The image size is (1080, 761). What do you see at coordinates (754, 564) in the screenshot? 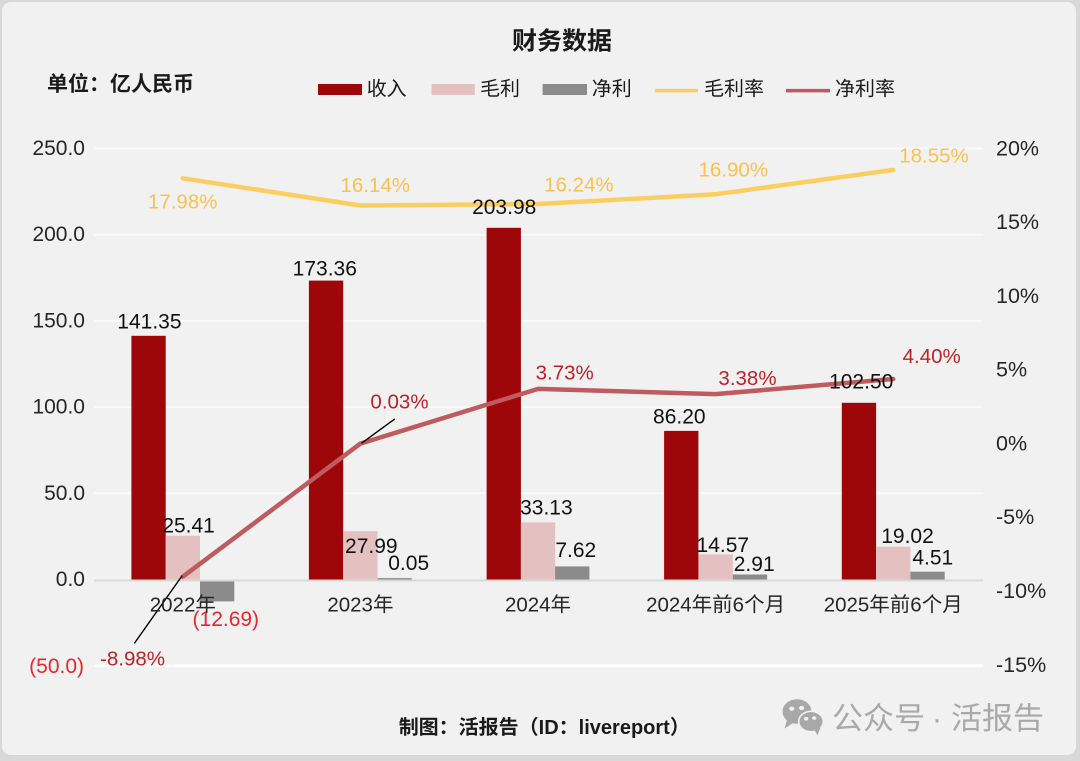
I see `svg-text: 2.91` at bounding box center [754, 564].